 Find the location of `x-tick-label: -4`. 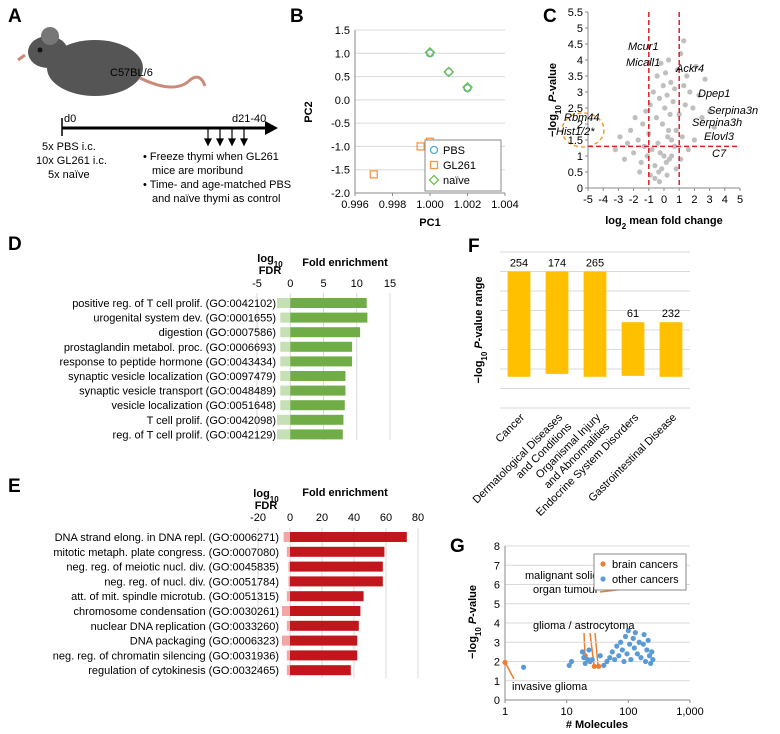

x-tick-label: -4 is located at coordinates (603, 200).